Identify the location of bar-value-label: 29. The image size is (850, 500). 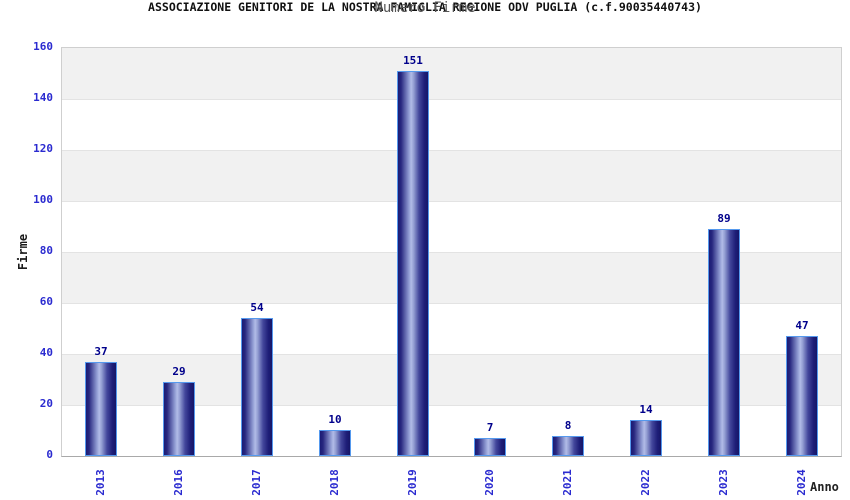
(179, 371).